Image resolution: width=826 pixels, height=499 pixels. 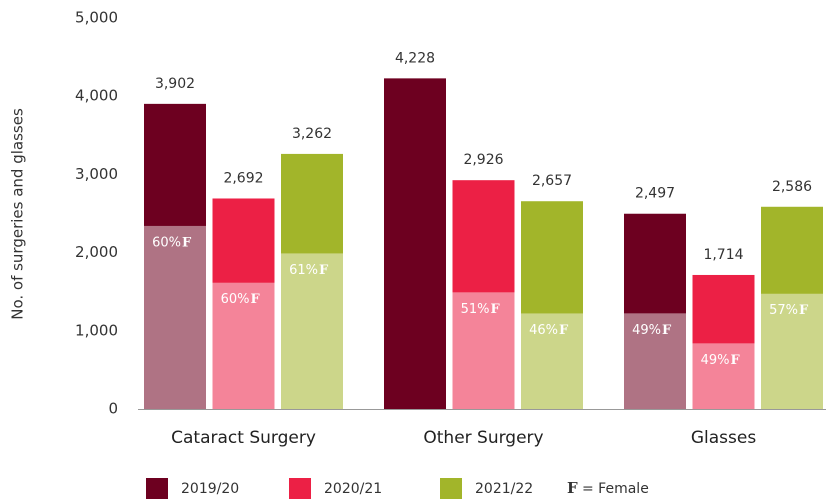 What do you see at coordinates (243, 178) in the screenshot?
I see `value-label: 2,692` at bounding box center [243, 178].